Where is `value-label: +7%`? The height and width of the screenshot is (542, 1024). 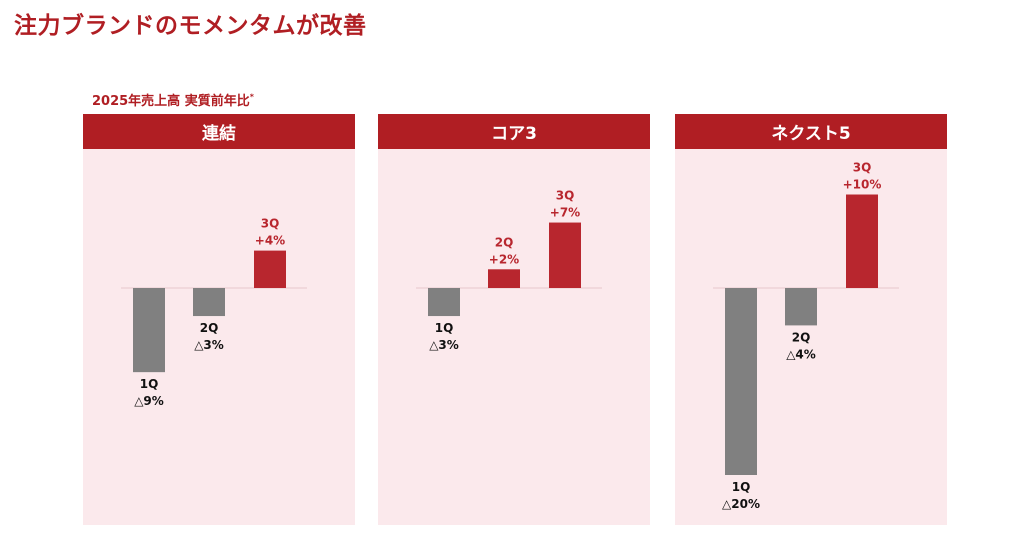 value-label: +7% is located at coordinates (565, 213).